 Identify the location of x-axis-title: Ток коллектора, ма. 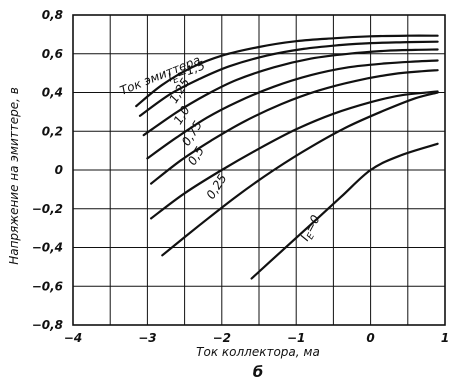
(258, 352).